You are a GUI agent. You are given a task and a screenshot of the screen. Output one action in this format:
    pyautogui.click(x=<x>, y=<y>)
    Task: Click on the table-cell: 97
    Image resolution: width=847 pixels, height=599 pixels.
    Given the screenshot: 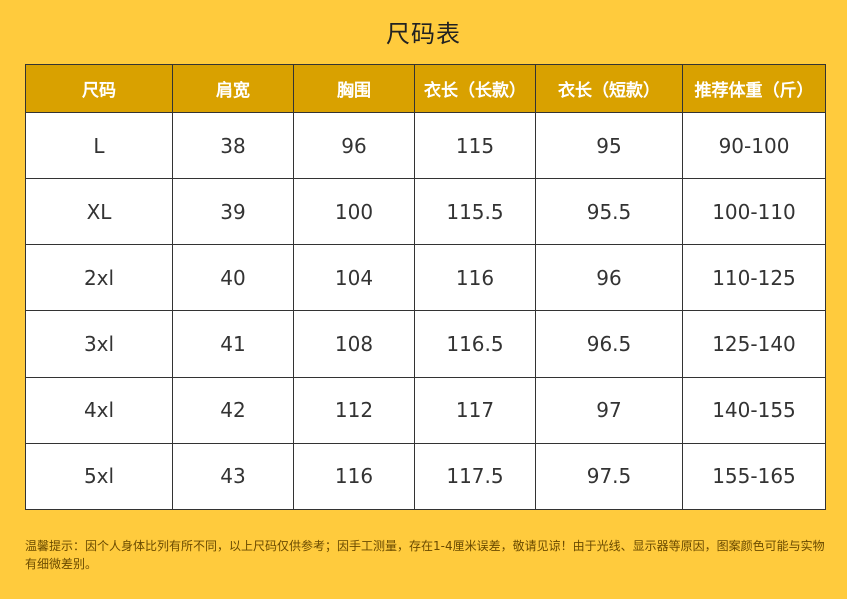 What is the action you would take?
    pyautogui.click(x=609, y=410)
    